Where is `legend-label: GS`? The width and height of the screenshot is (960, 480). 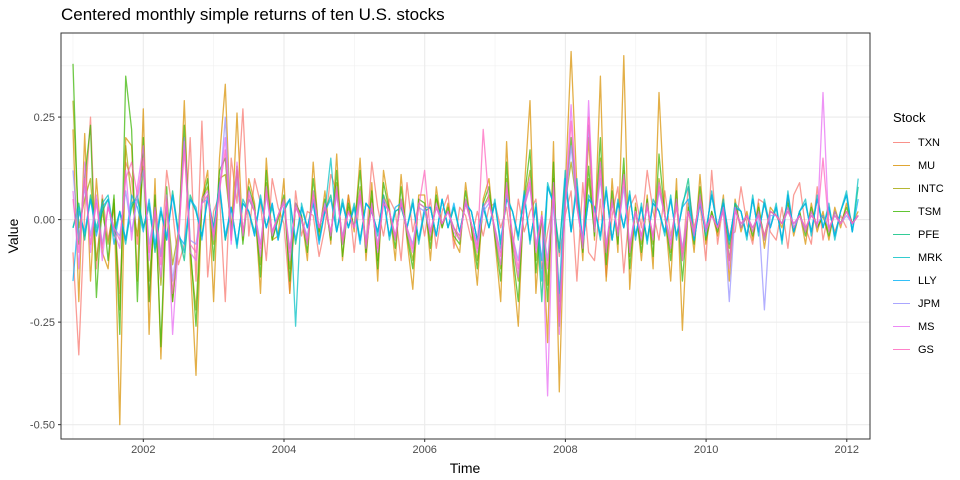
legend-label: GS is located at coordinates (926, 349).